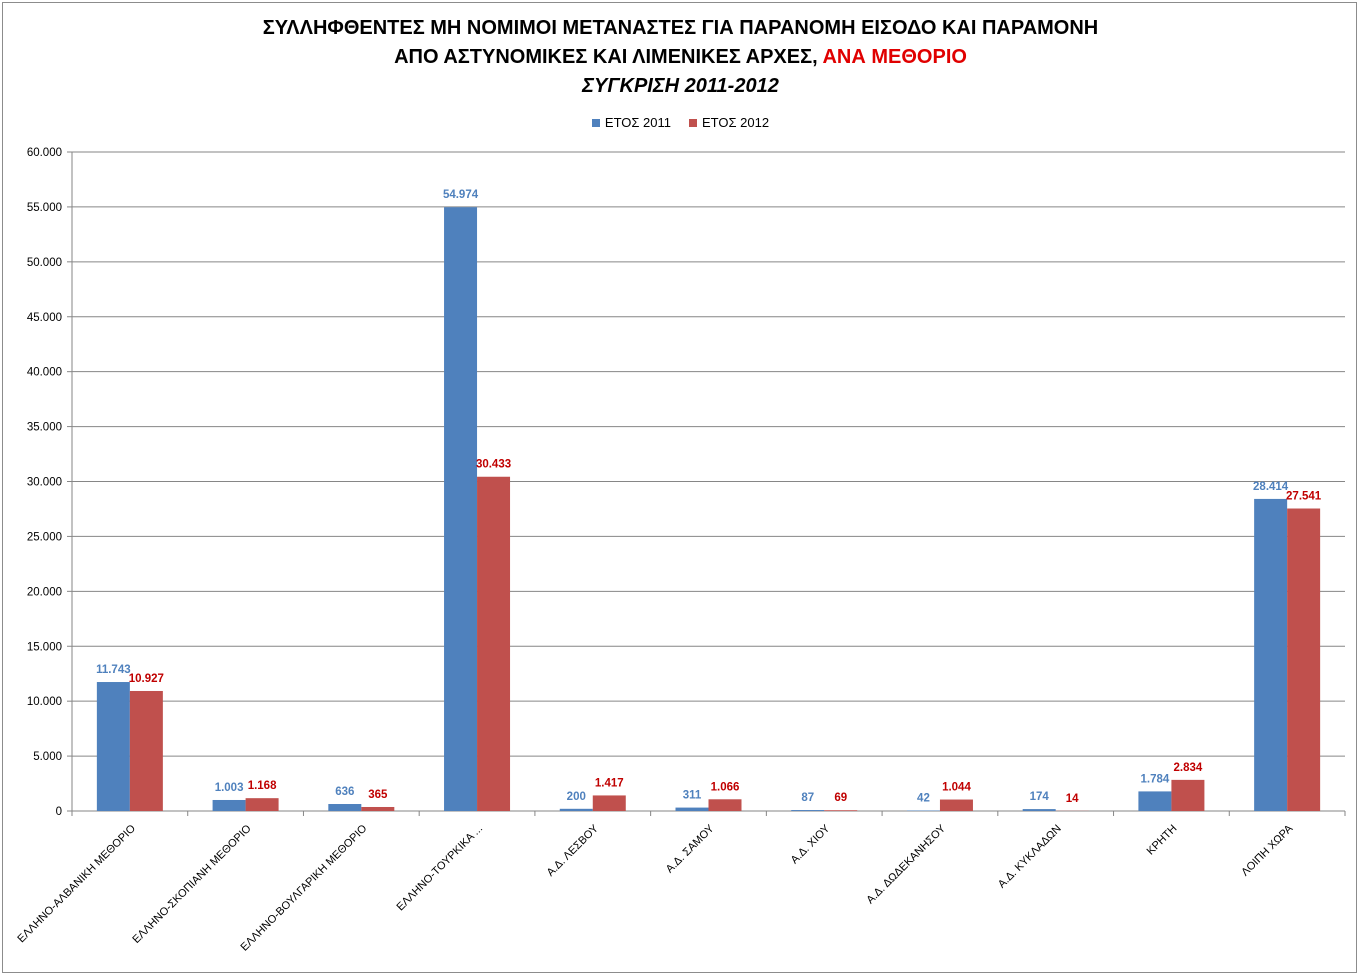 The image size is (1361, 977). Describe the element at coordinates (44, 537) in the screenshot. I see `y-tick-label: 25.000` at that location.